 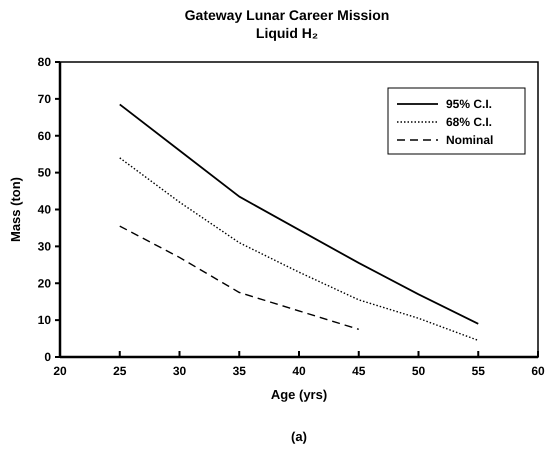 What do you see at coordinates (48, 357) in the screenshot?
I see `y-tick-label: 0` at bounding box center [48, 357].